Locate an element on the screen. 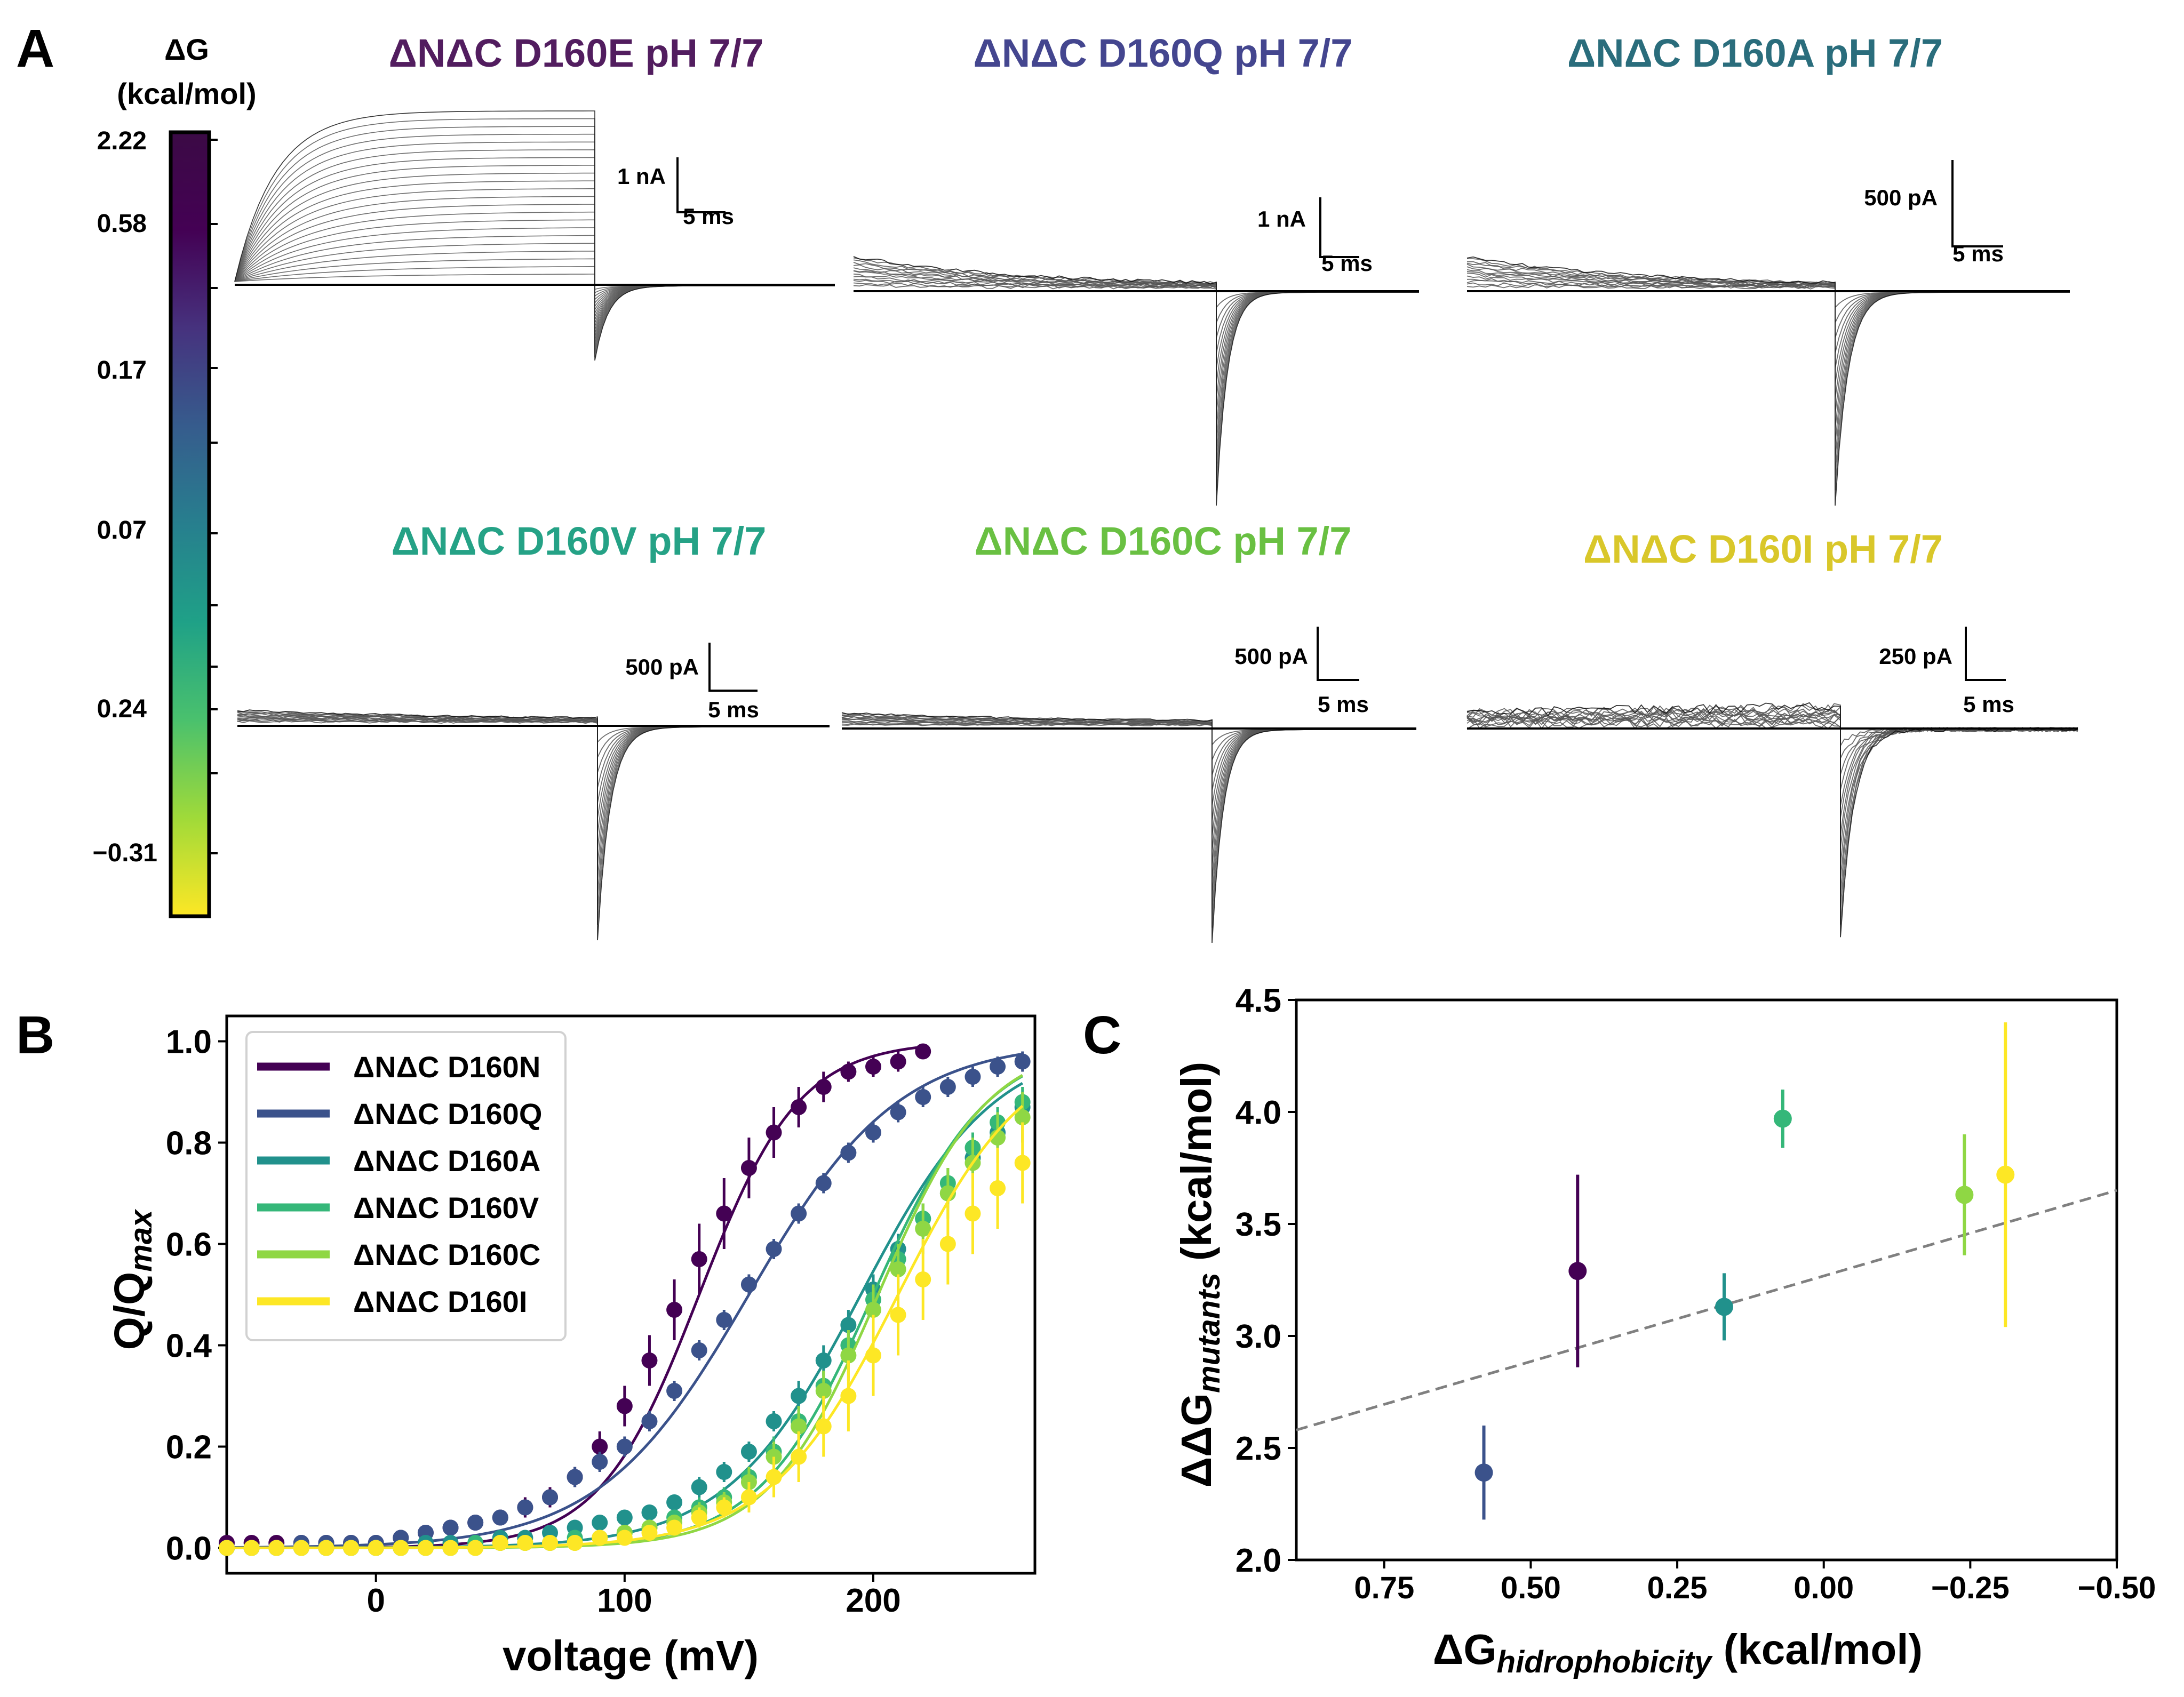 The height and width of the screenshot is (1697, 2184). qv-legend-label: ΔNΔC D160Q is located at coordinates (447, 1114).